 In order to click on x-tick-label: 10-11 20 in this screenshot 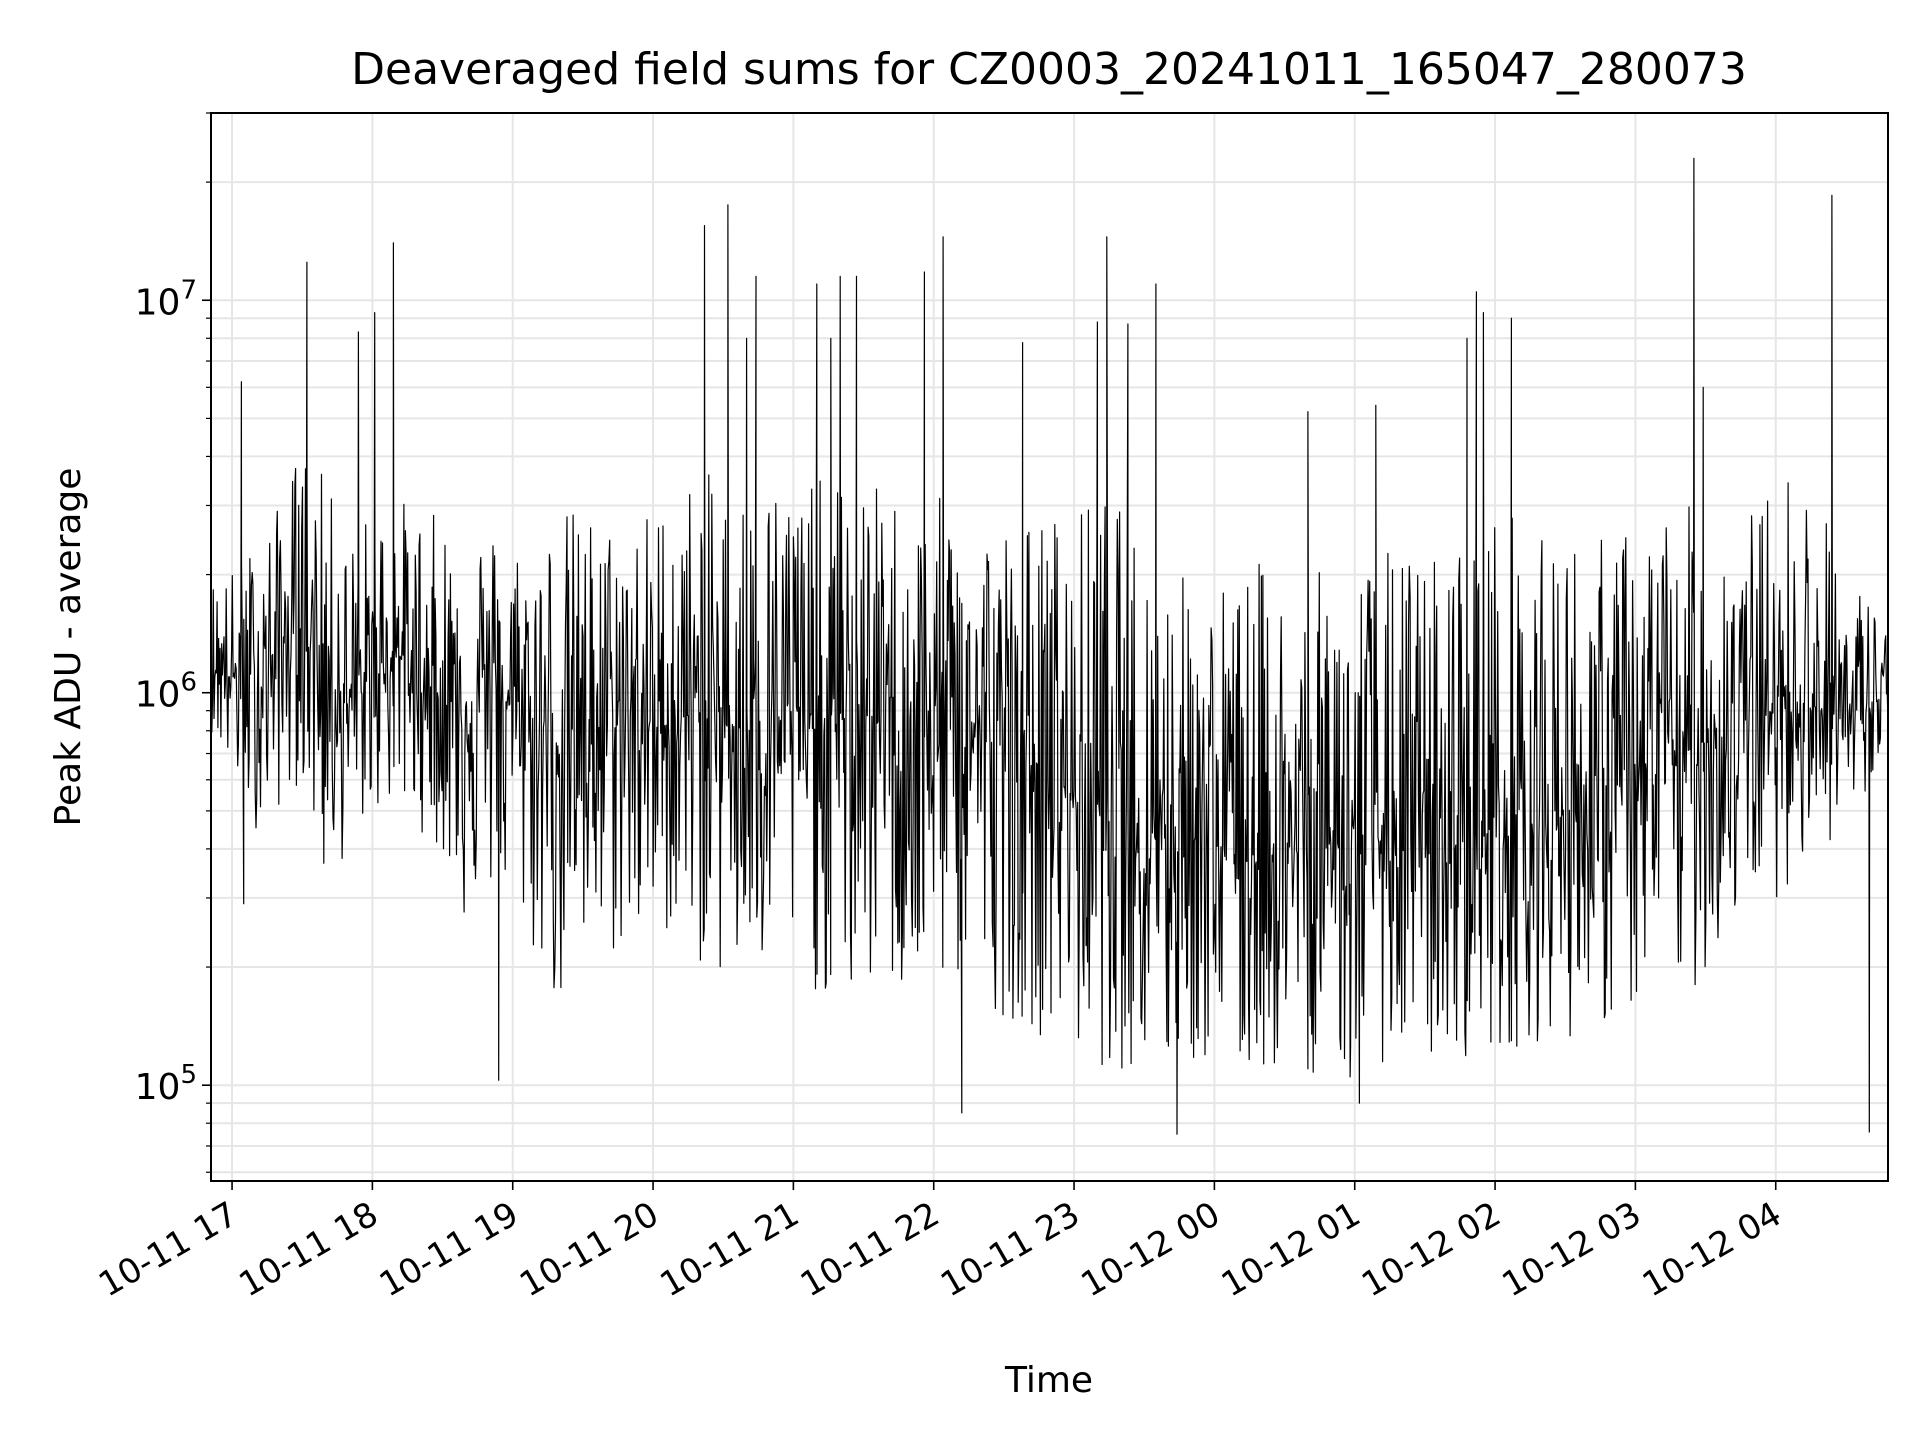, I will do `click(589, 1249)`.